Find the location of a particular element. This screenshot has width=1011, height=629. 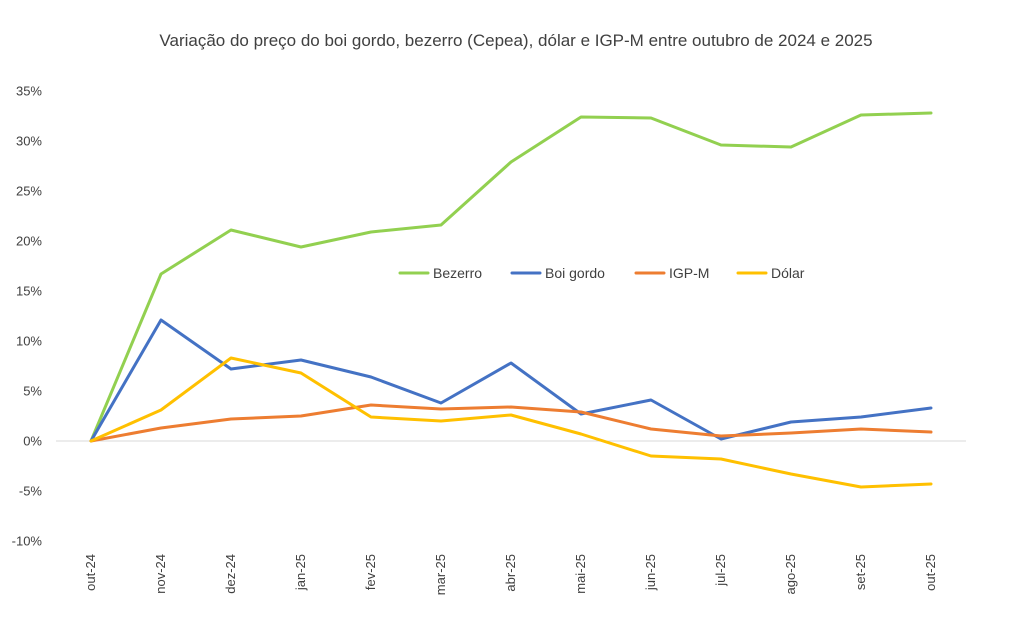

legend-label: Bezerro is located at coordinates (457, 273).